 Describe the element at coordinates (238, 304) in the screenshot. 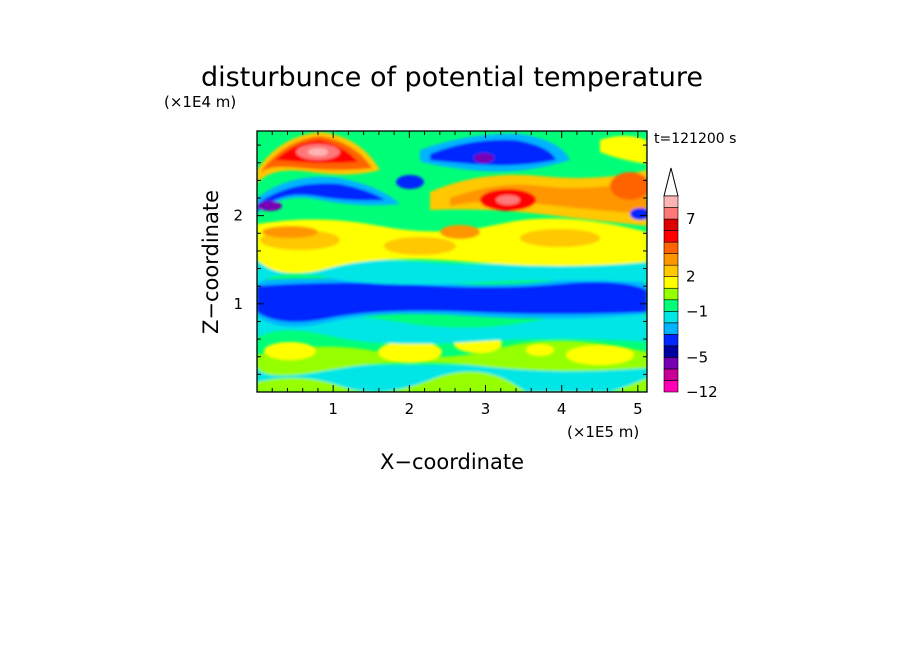

I see `y-tick-label: 1` at that location.